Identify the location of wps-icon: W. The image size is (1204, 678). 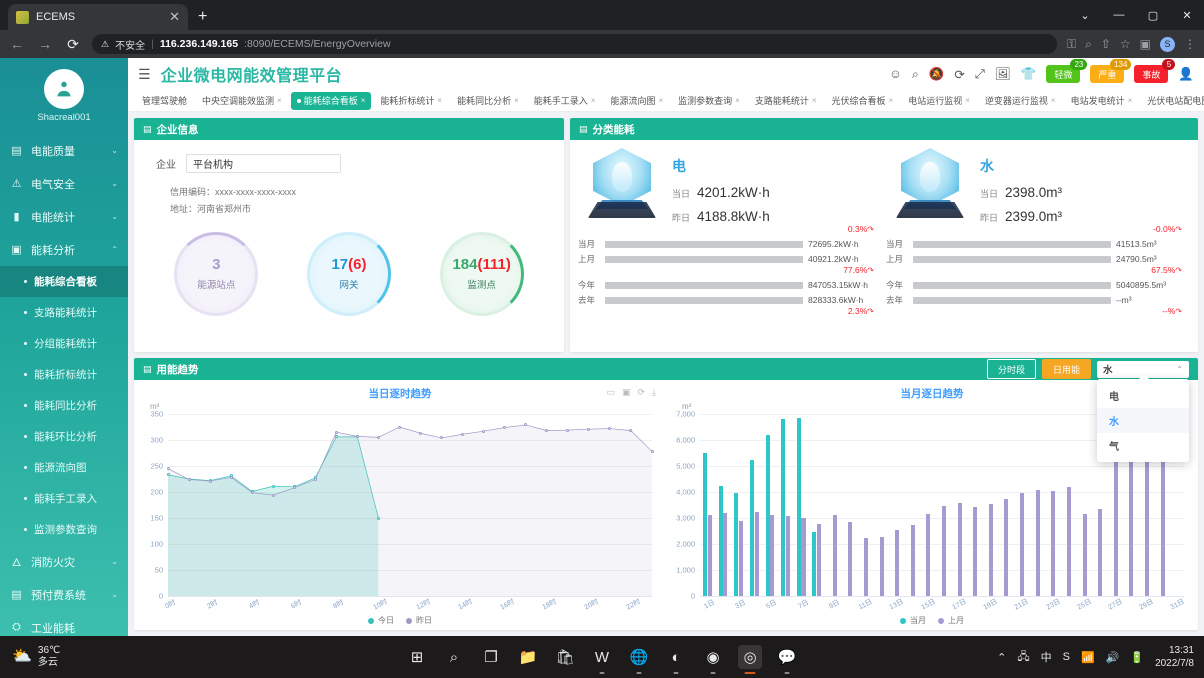
(602, 657).